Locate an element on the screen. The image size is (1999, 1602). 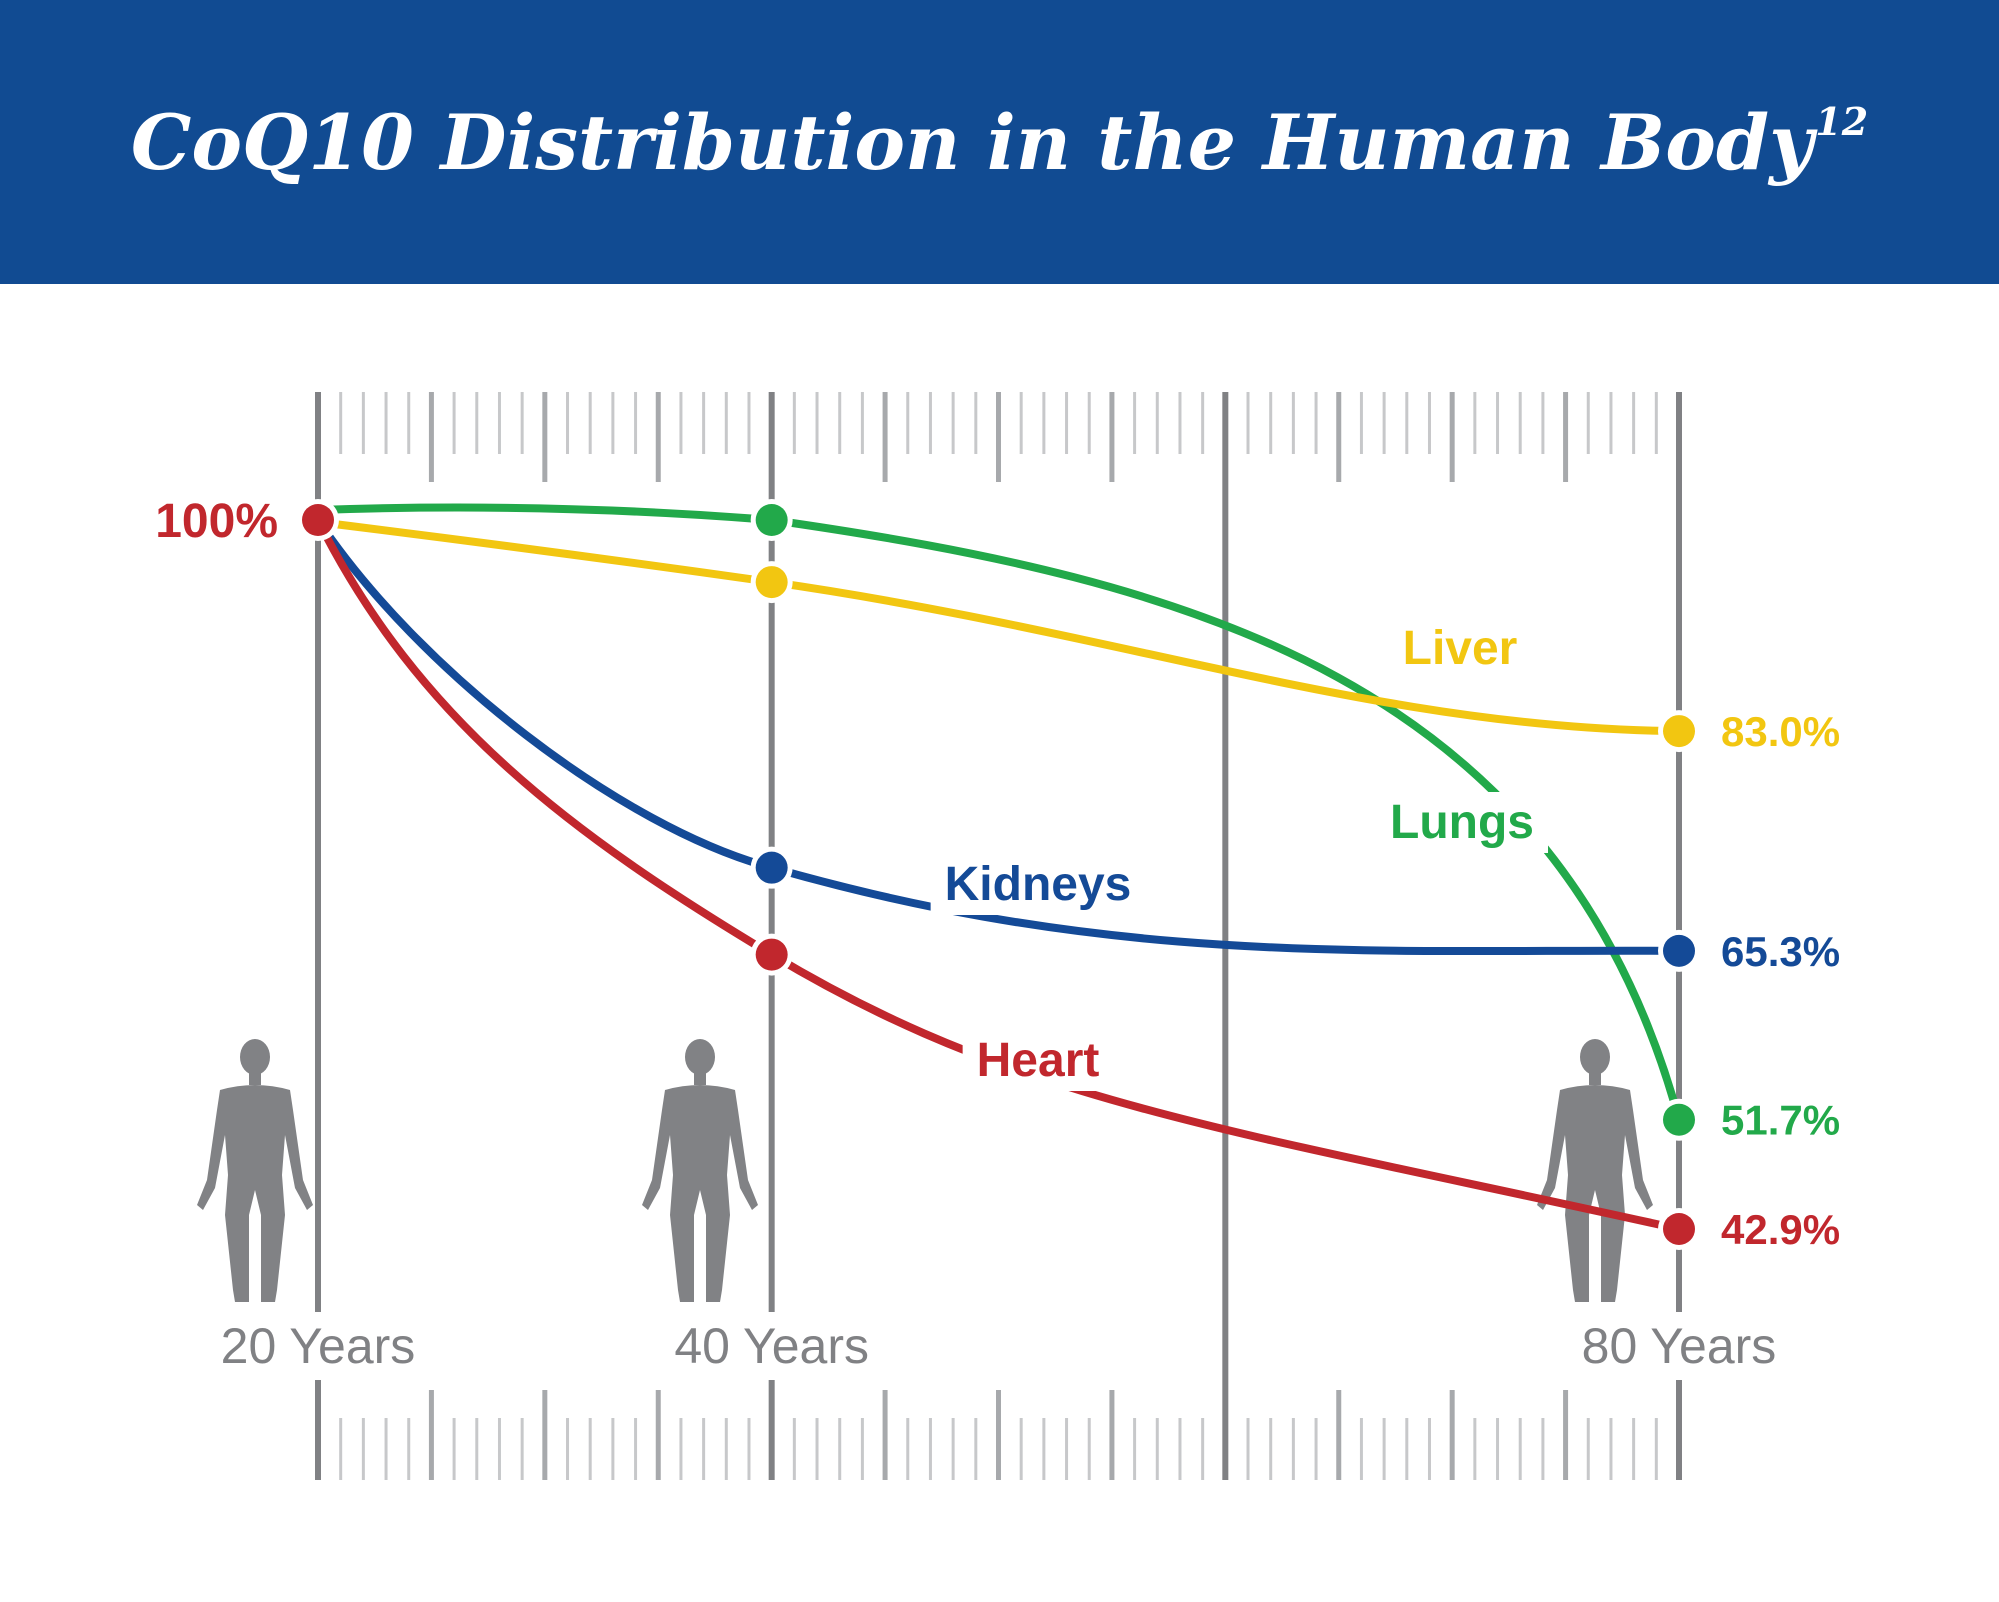
x-tick-label: 20 Years is located at coordinates (318, 1346).